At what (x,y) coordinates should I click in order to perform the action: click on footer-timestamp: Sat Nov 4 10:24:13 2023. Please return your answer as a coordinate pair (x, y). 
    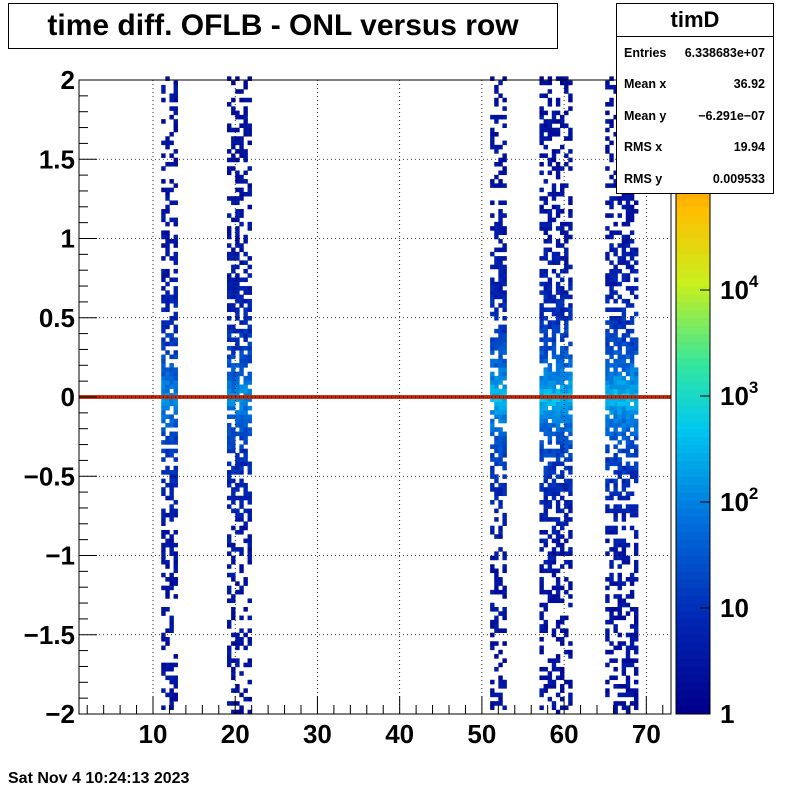
    Looking at the image, I should click on (99, 778).